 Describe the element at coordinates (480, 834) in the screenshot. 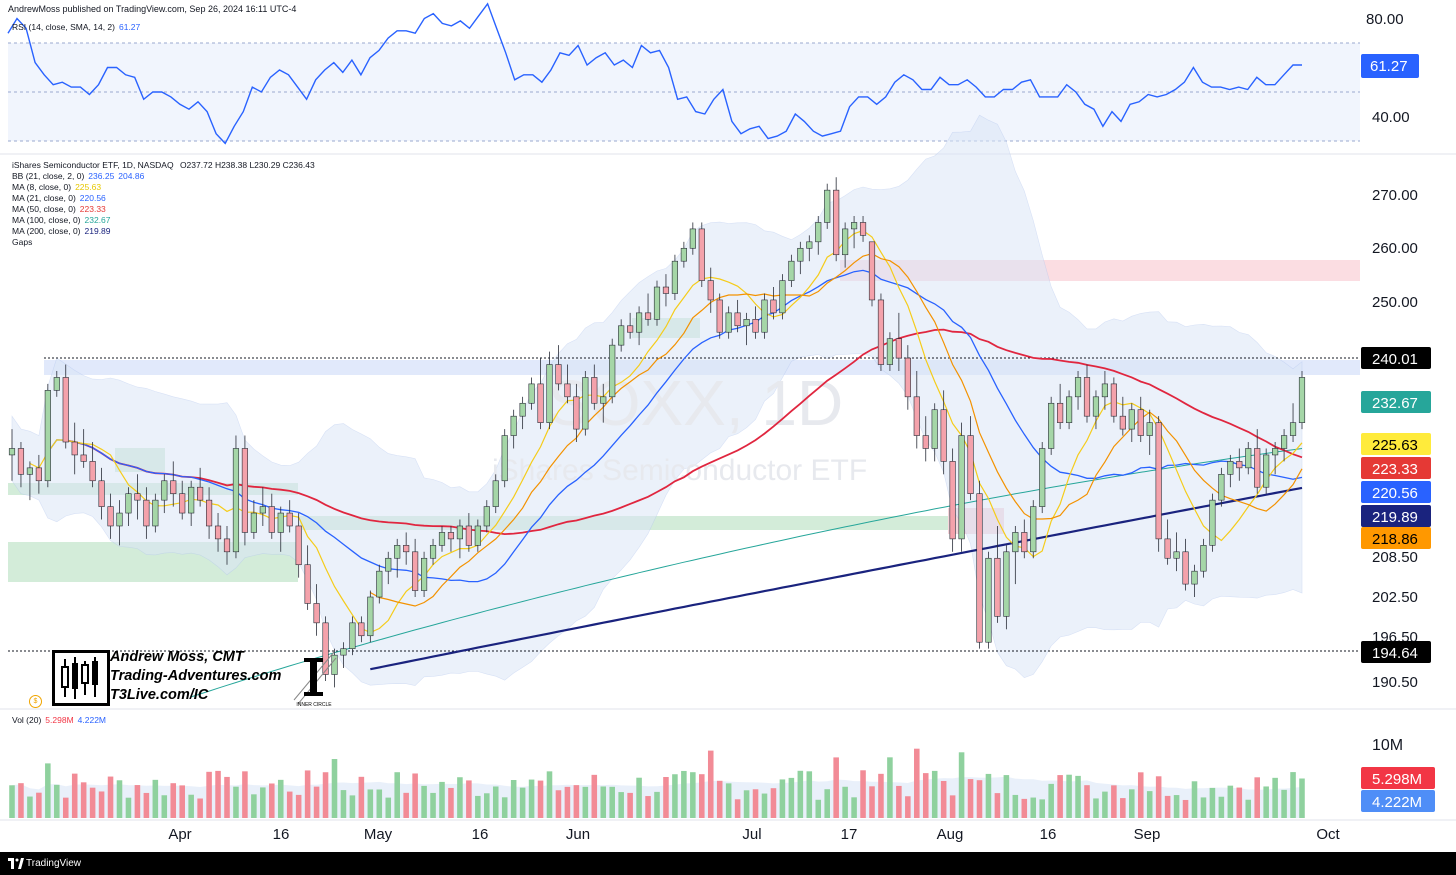

I see `date-label: 16` at that location.